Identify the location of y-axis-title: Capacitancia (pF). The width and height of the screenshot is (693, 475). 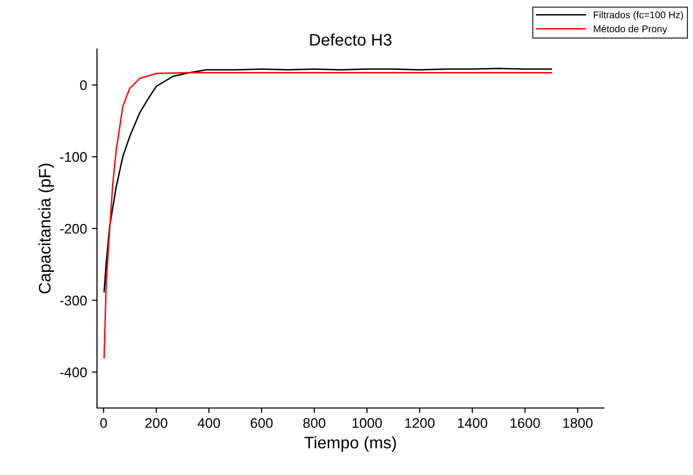
(46, 229).